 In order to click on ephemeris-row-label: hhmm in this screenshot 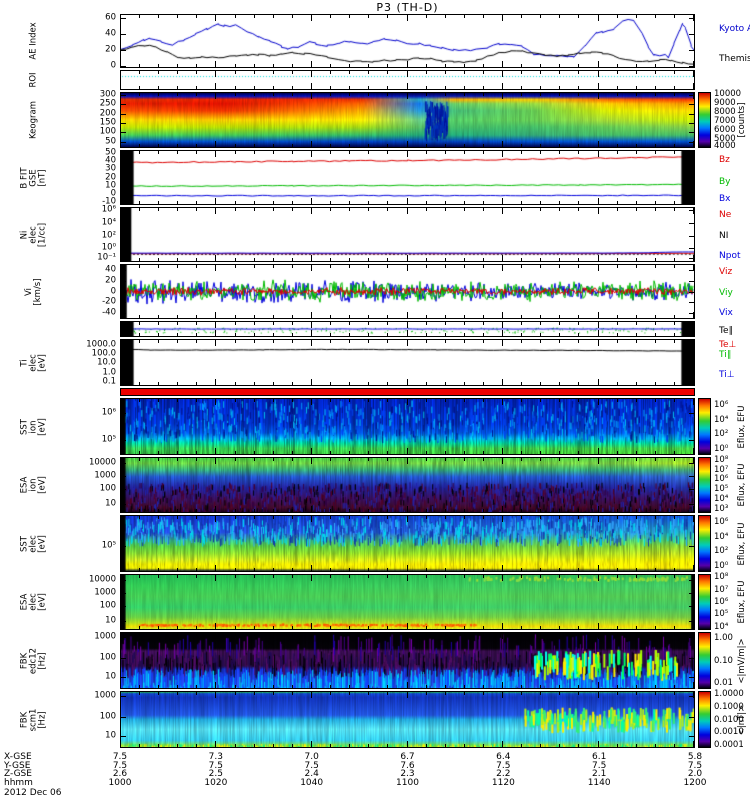, I will do `click(18, 782)`.